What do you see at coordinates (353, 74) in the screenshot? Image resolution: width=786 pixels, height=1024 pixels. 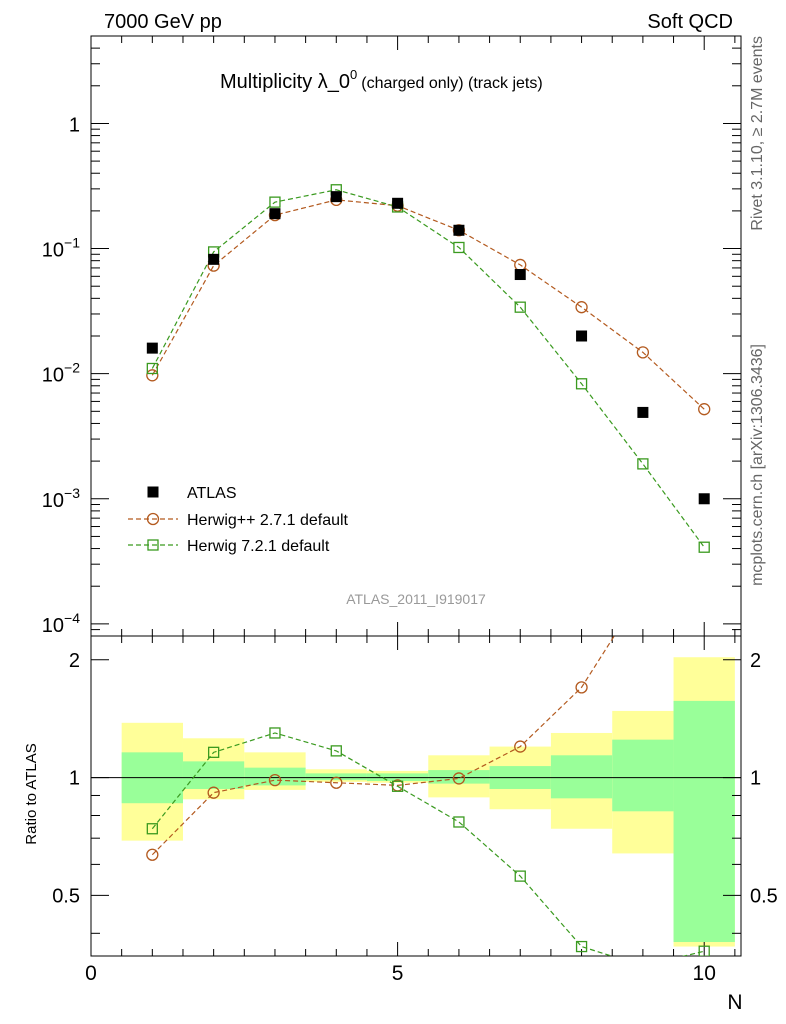 I see `chart-title-sup: 0` at bounding box center [353, 74].